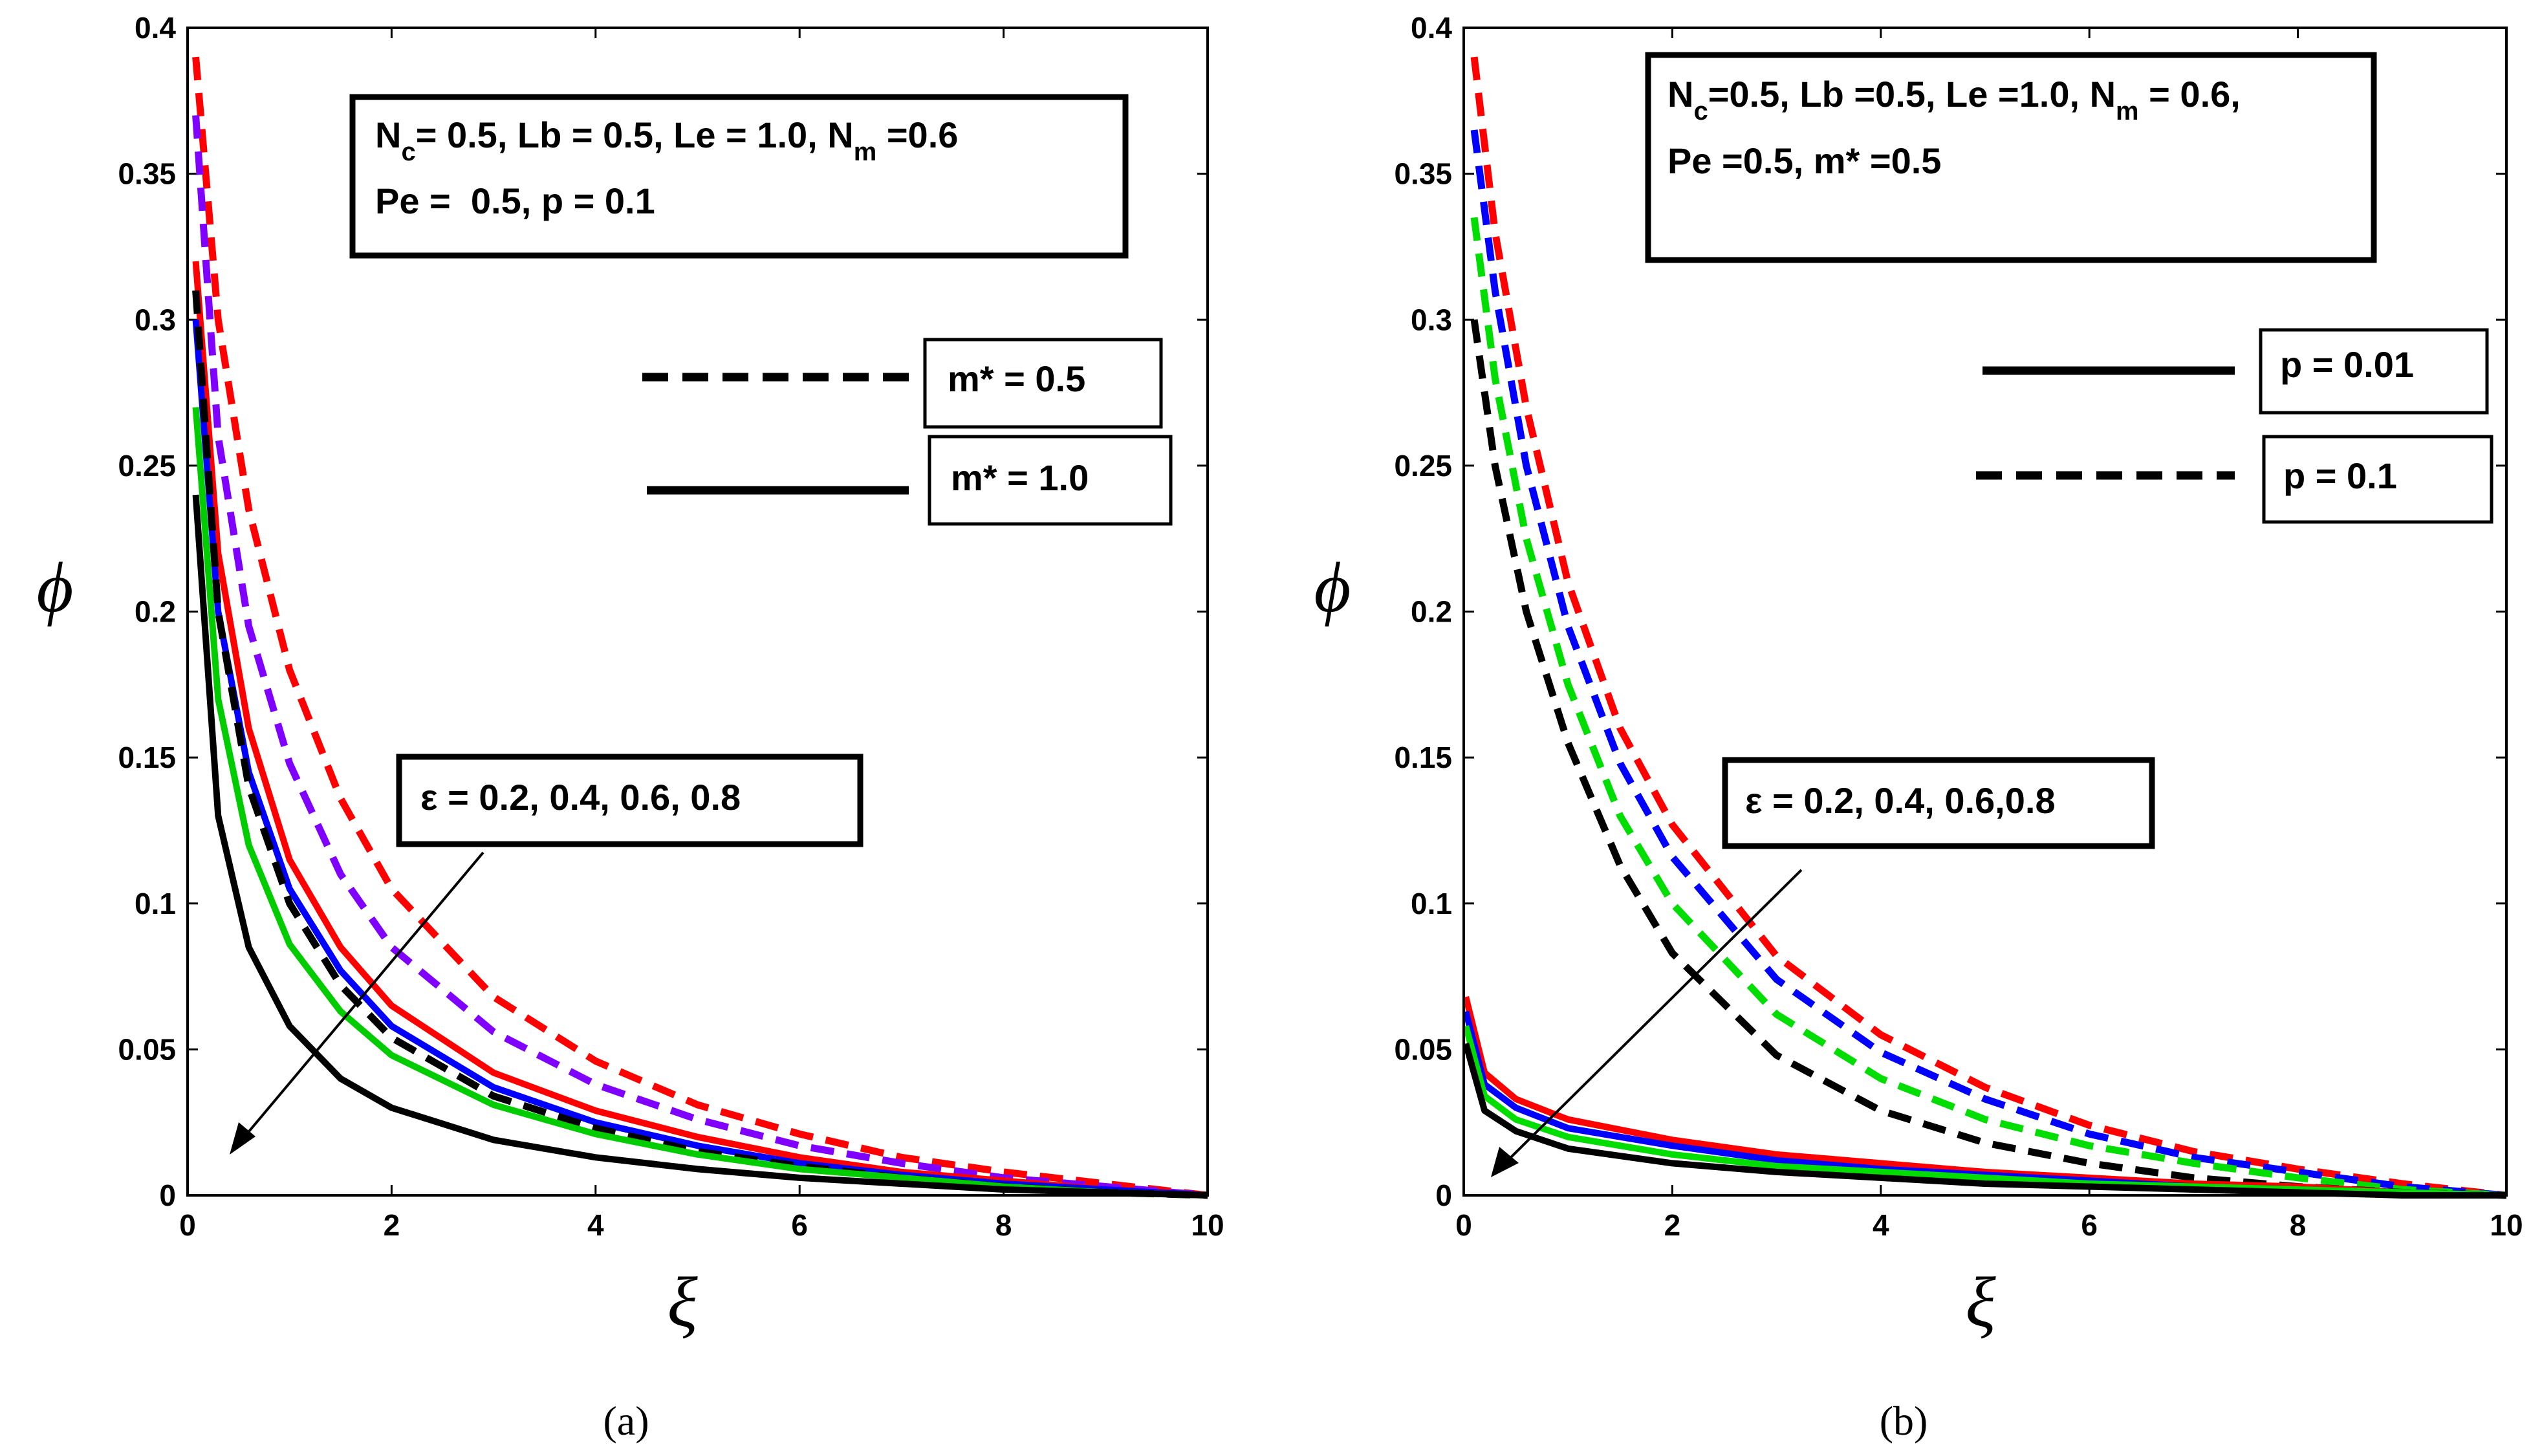 The width and height of the screenshot is (2531, 1456). What do you see at coordinates (682, 1302) in the screenshot?
I see `panel-a-x-axis-label: ξ` at bounding box center [682, 1302].